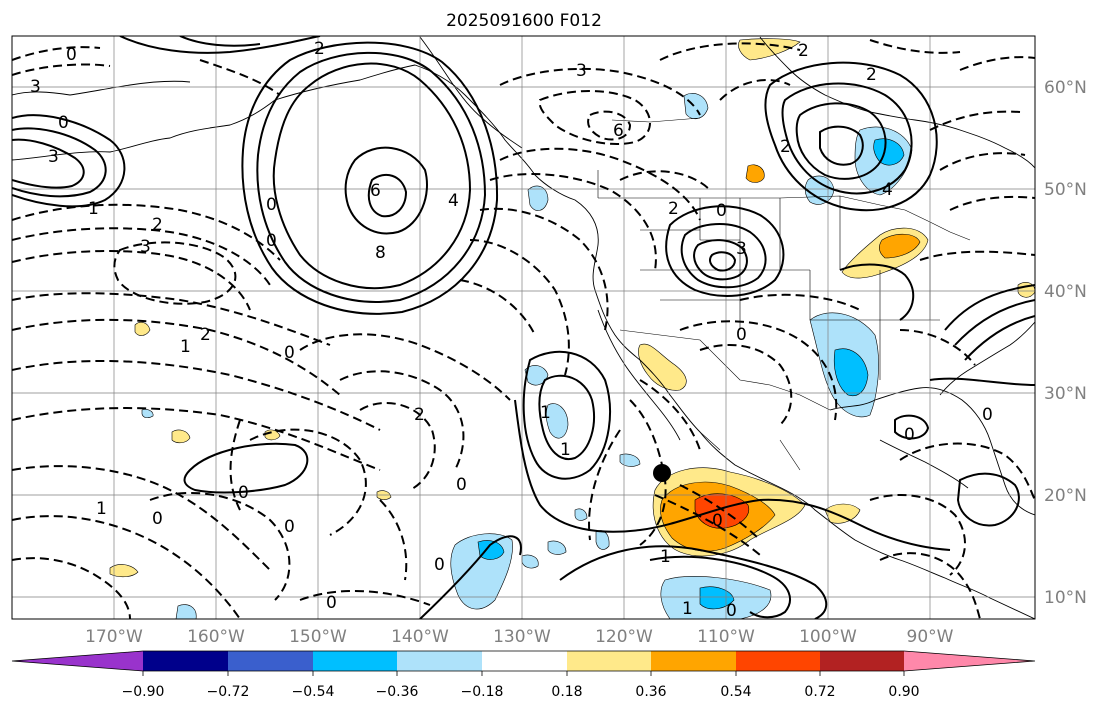  I want to click on lon-label: 140°W, so click(420, 637).